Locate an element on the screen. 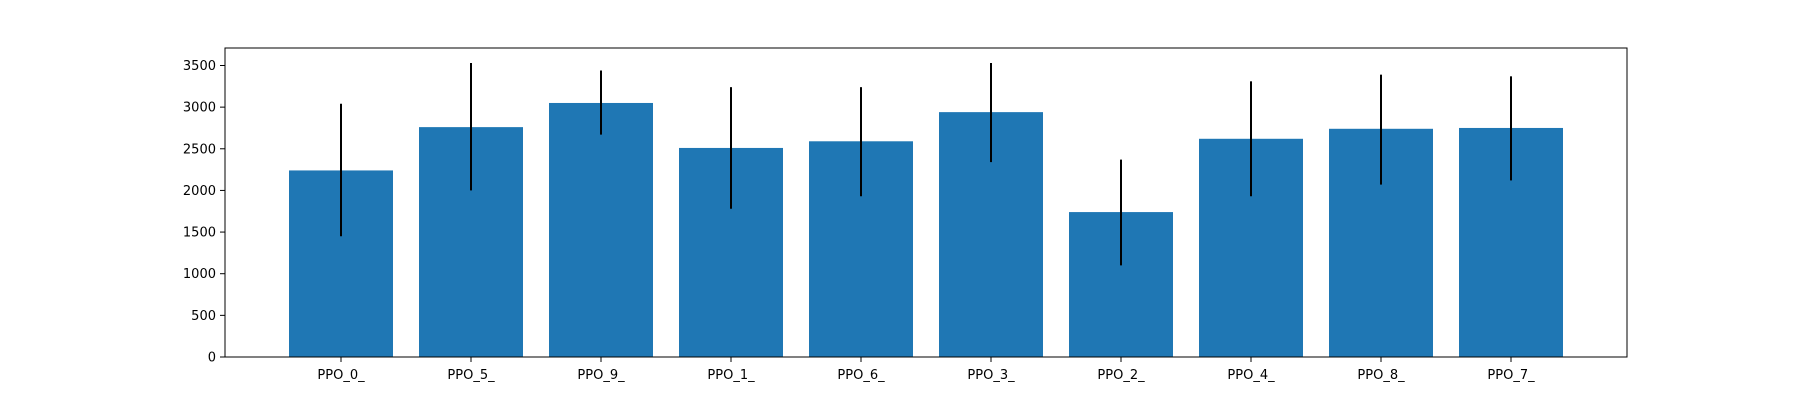 Image resolution: width=1800 pixels, height=400 pixels. x-tick-label: PPO_2_ is located at coordinates (1121, 375).